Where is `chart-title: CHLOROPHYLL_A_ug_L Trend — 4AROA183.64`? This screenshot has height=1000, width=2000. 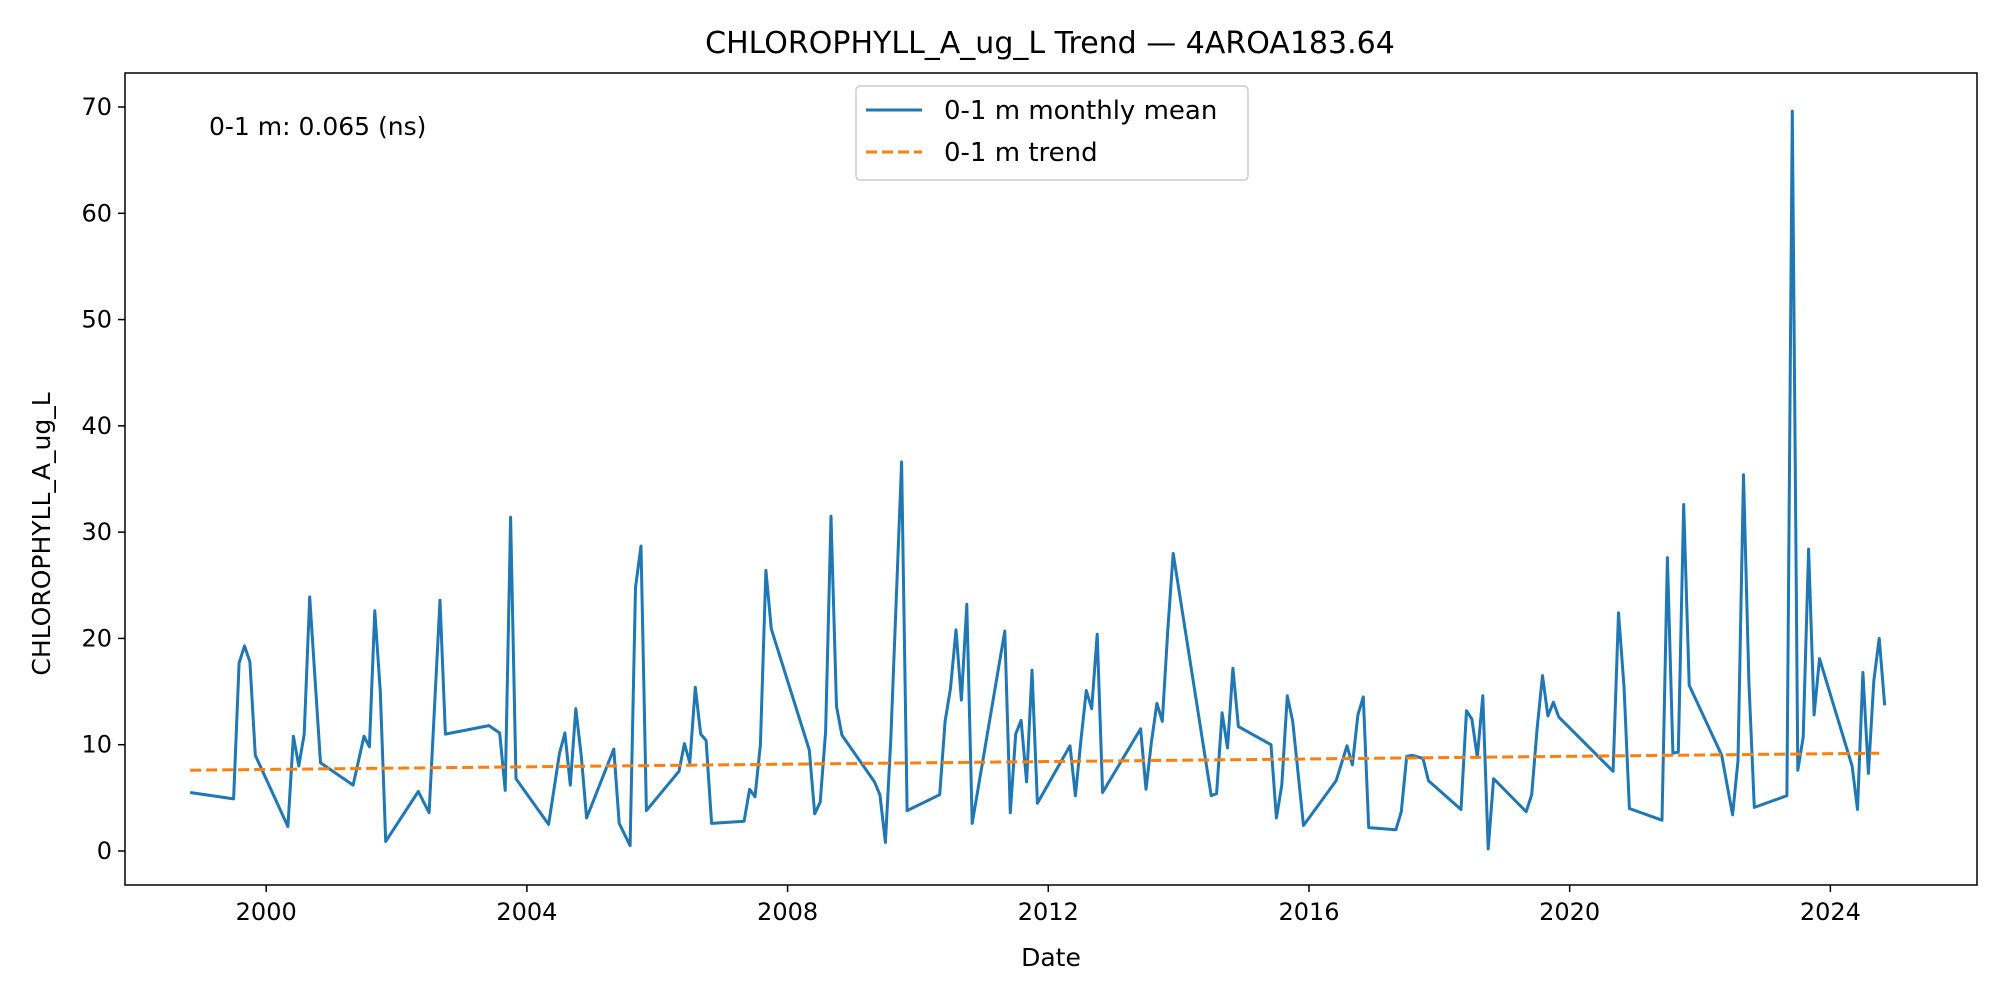 chart-title: CHLOROPHYLL_A_ug_L Trend — 4AROA183.64 is located at coordinates (1050, 43).